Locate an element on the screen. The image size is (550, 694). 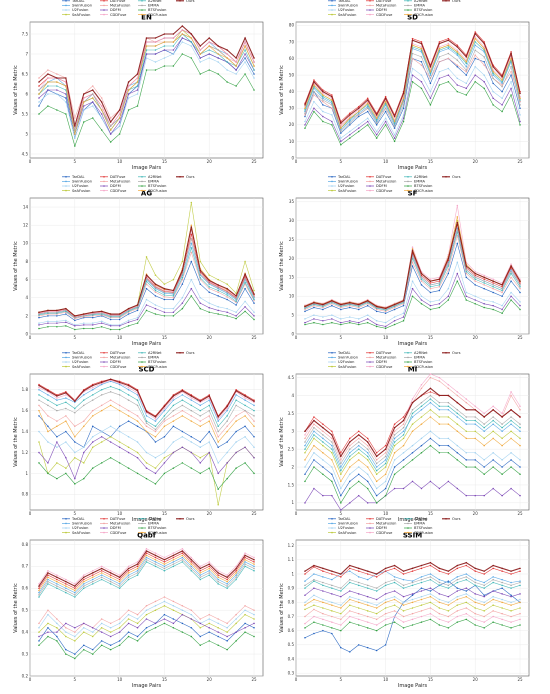
y-axis-label: Values of the Metric is located at coordinates (282, 266).